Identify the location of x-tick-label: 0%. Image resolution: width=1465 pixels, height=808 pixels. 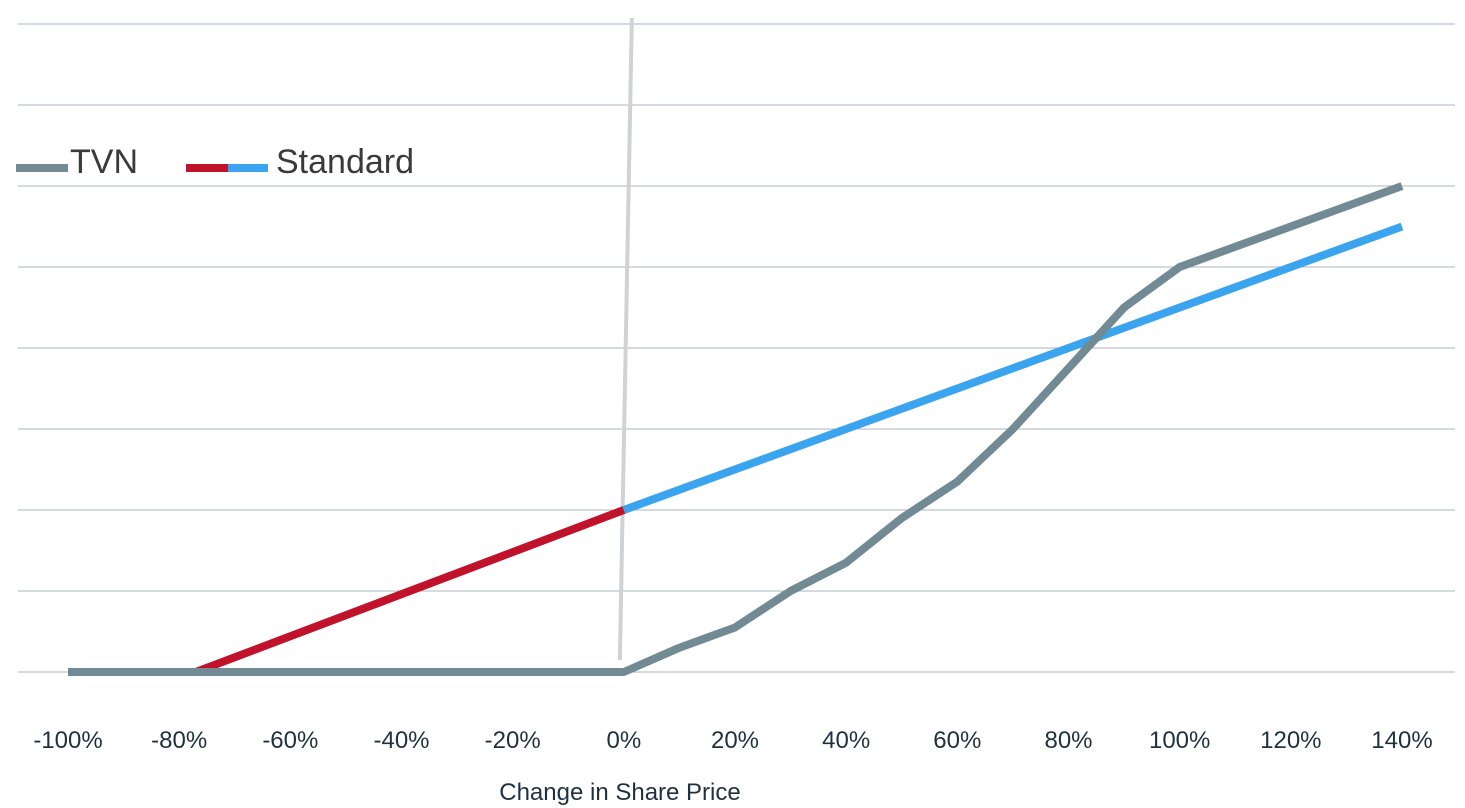
(623, 740).